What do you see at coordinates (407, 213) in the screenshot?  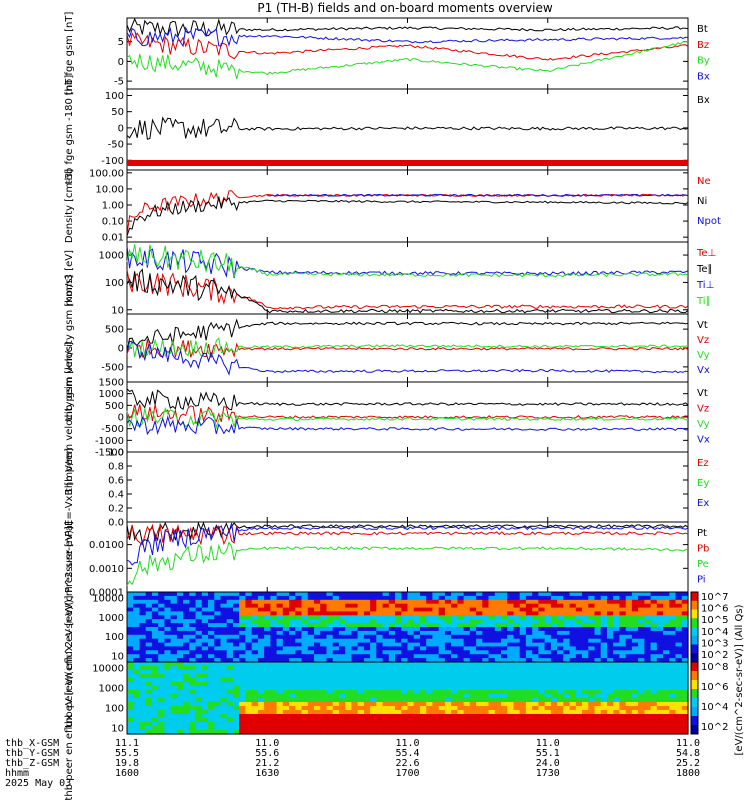 I see `series-Ne` at bounding box center [407, 213].